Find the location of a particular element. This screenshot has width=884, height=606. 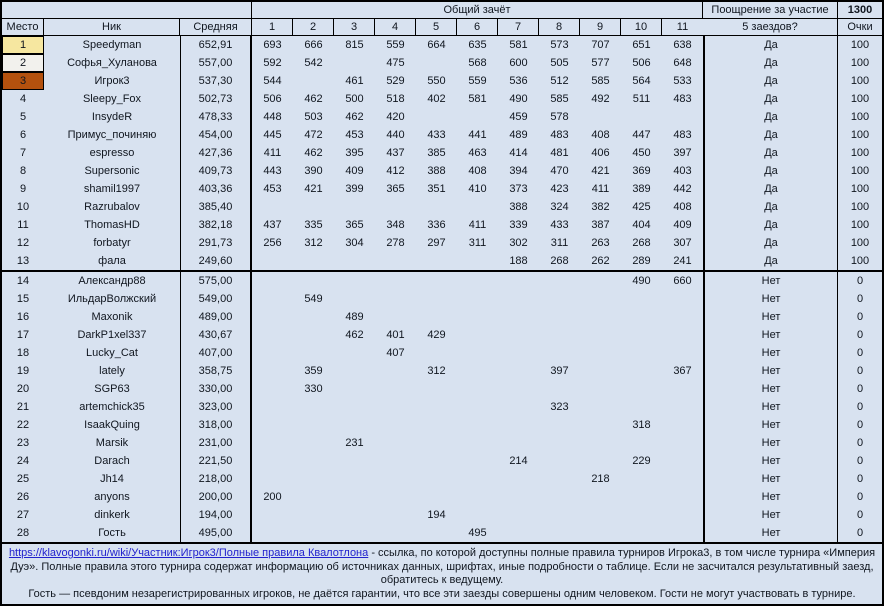

place-cell: 19 is located at coordinates (23, 371).